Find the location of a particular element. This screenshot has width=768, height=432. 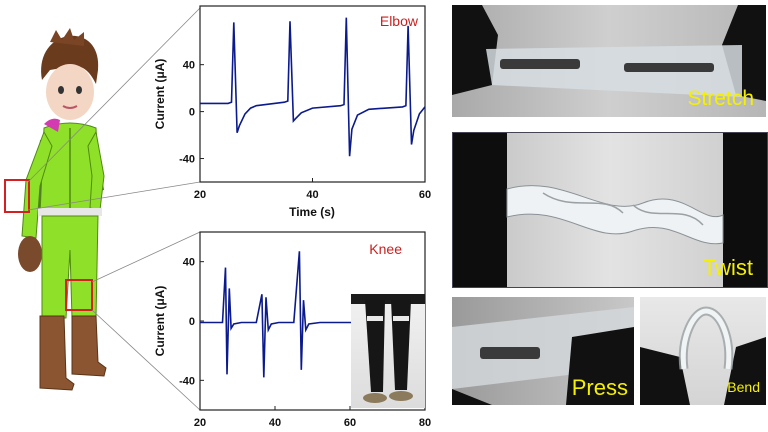

knee-y-axis-label: Current (μA) is located at coordinates (160, 321).